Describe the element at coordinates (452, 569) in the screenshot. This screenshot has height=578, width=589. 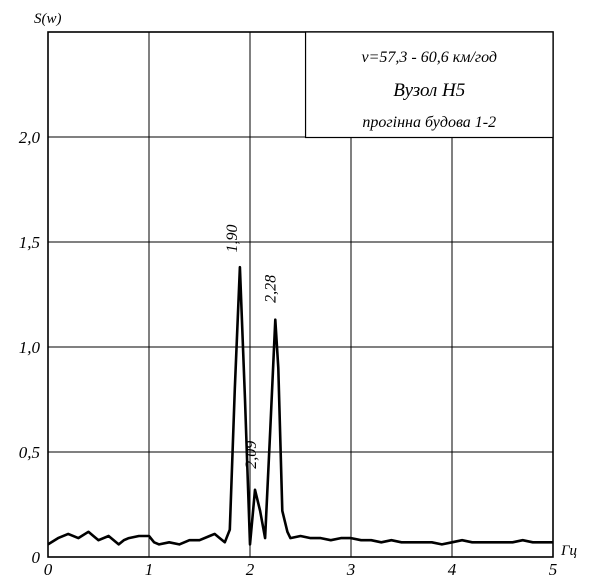
I see `x-tick-label: 4` at that location.